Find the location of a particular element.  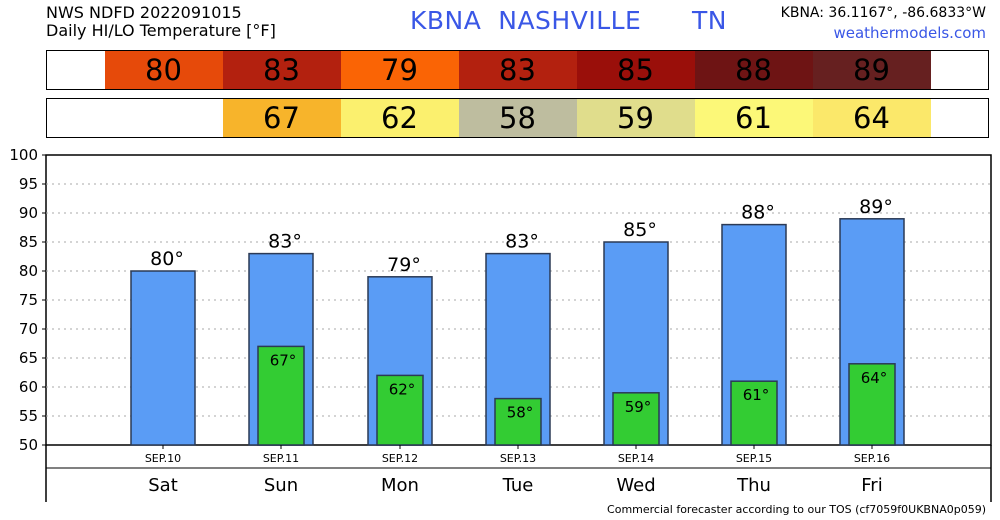

low-bar-label: 59° is located at coordinates (638, 407).